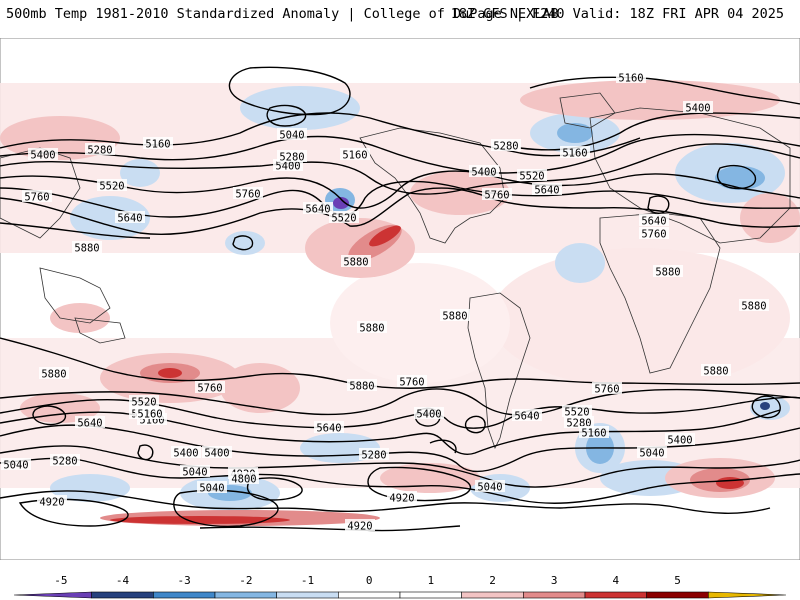 The height and width of the screenshot is (600, 800). I want to click on colorbar-tick-label: 4, so click(616, 580).